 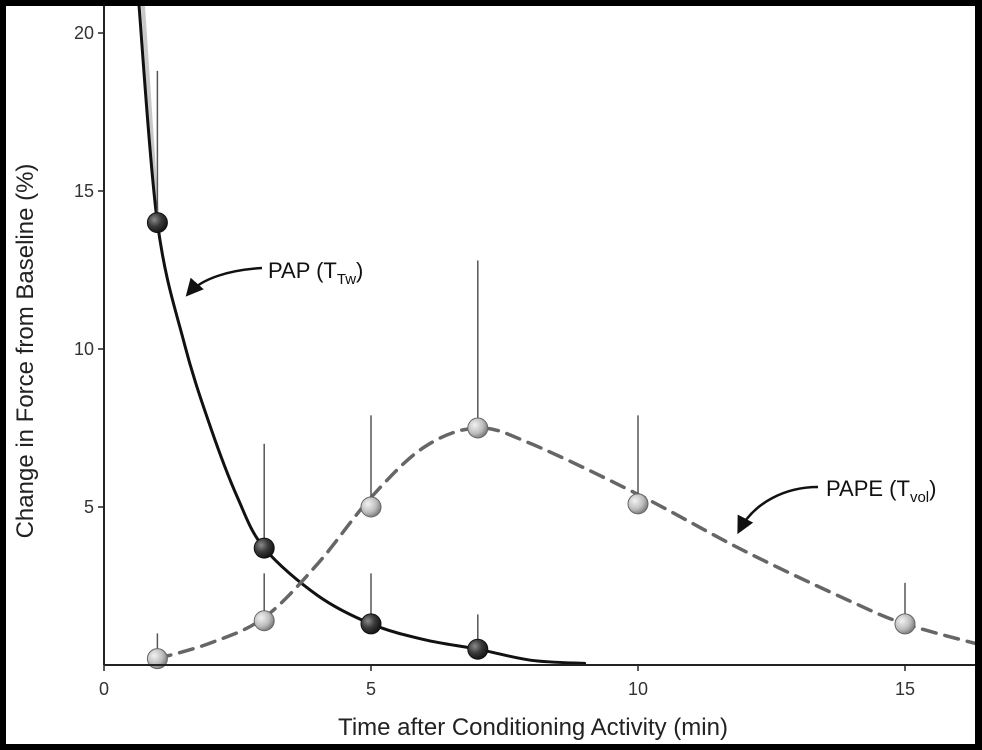 What do you see at coordinates (224, 281) in the screenshot?
I see `pap-annotation-arrow` at bounding box center [224, 281].